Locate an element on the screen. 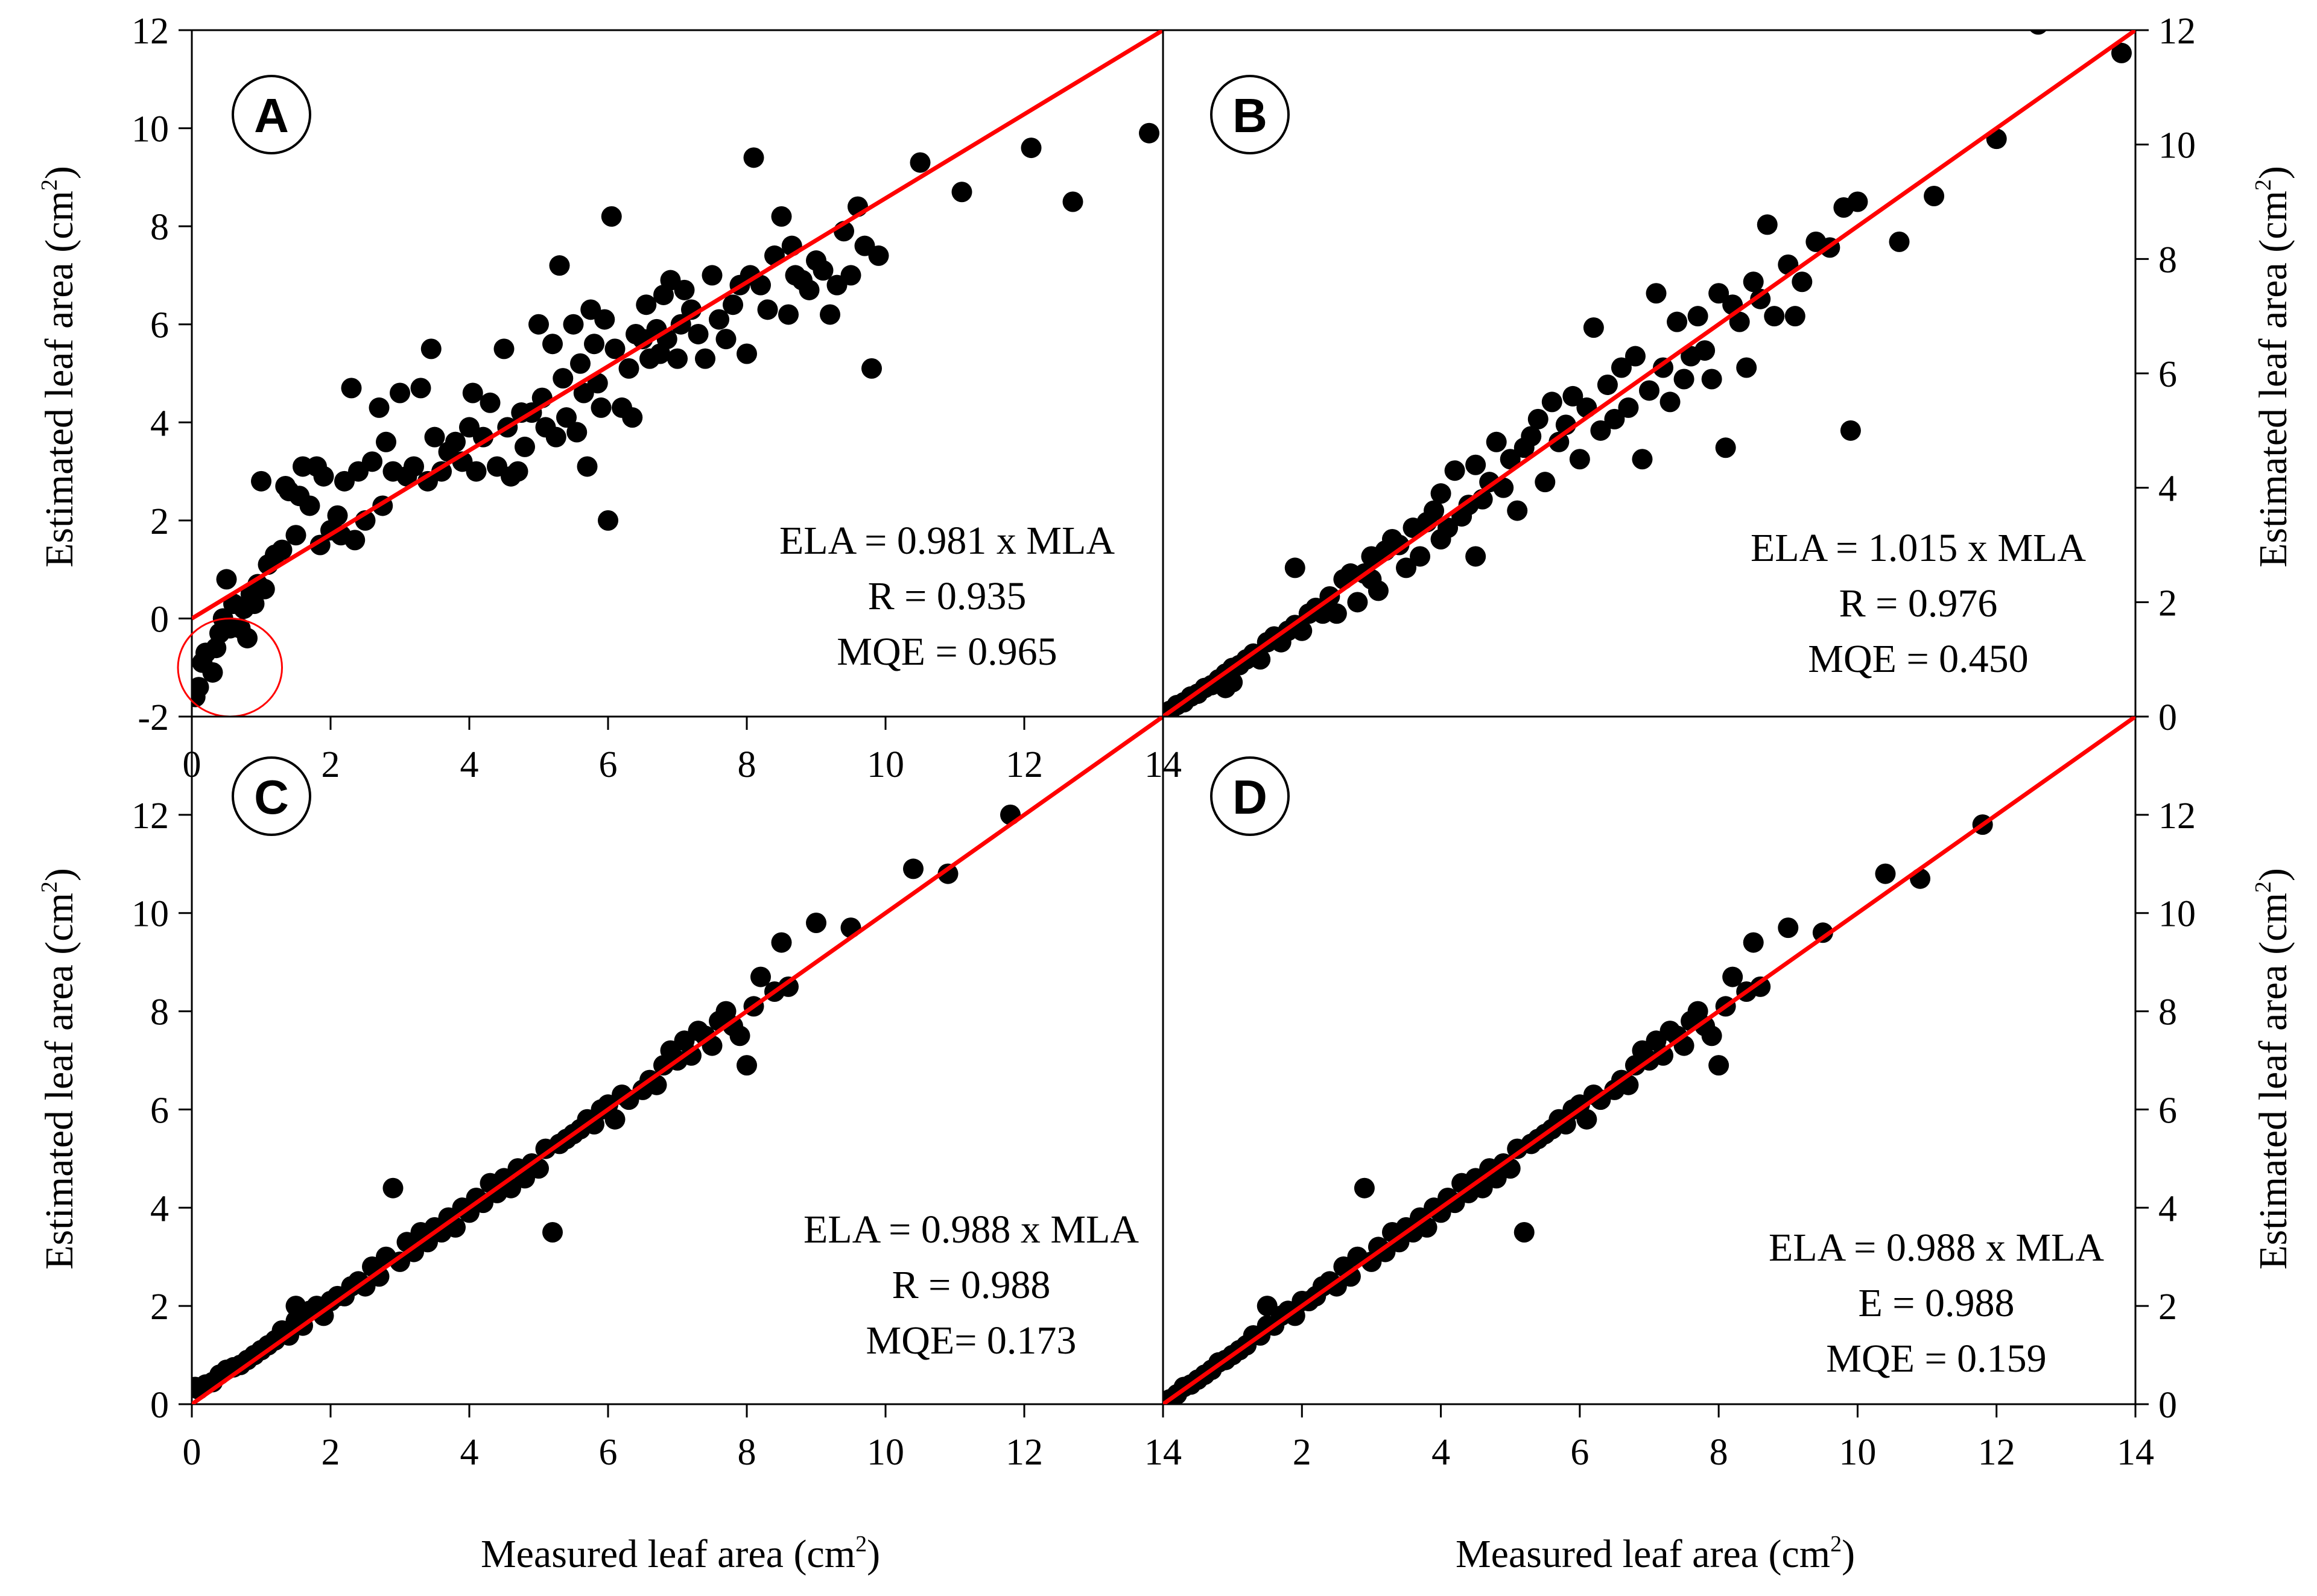 The image size is (2317, 1596). x-tick-label: 4 is located at coordinates (469, 764).